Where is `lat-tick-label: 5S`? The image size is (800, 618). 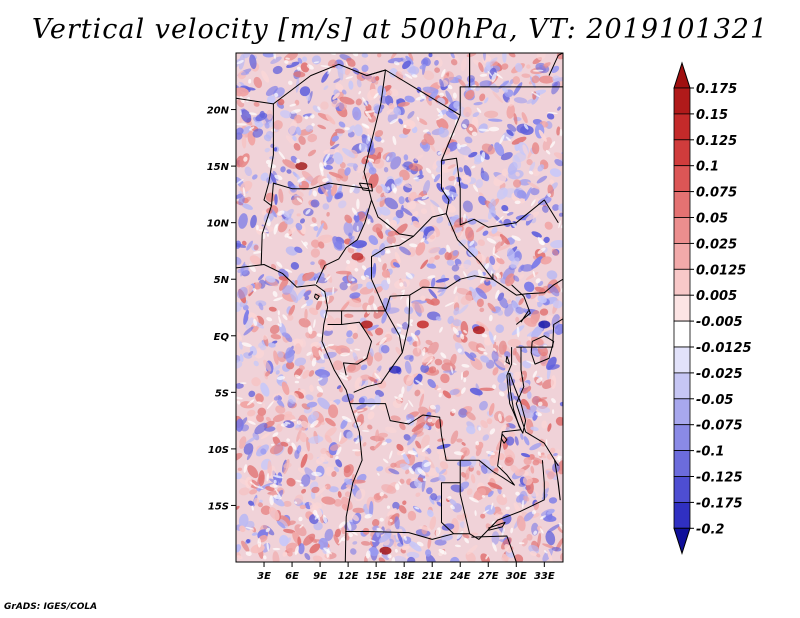
lat-tick-label: 5S is located at coordinates (222, 393).